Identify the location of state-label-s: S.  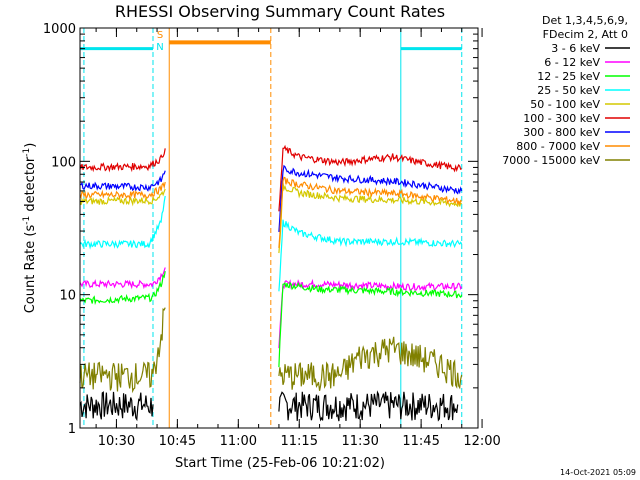
(160, 35).